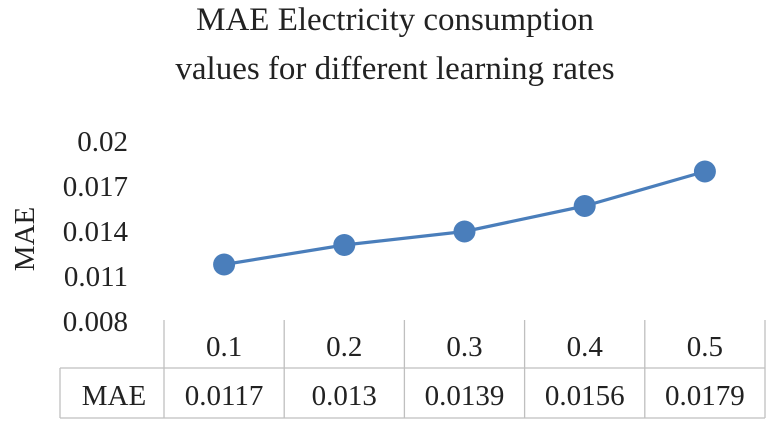 This screenshot has width=767, height=421. I want to click on x-category-label: 0.4, so click(585, 347).